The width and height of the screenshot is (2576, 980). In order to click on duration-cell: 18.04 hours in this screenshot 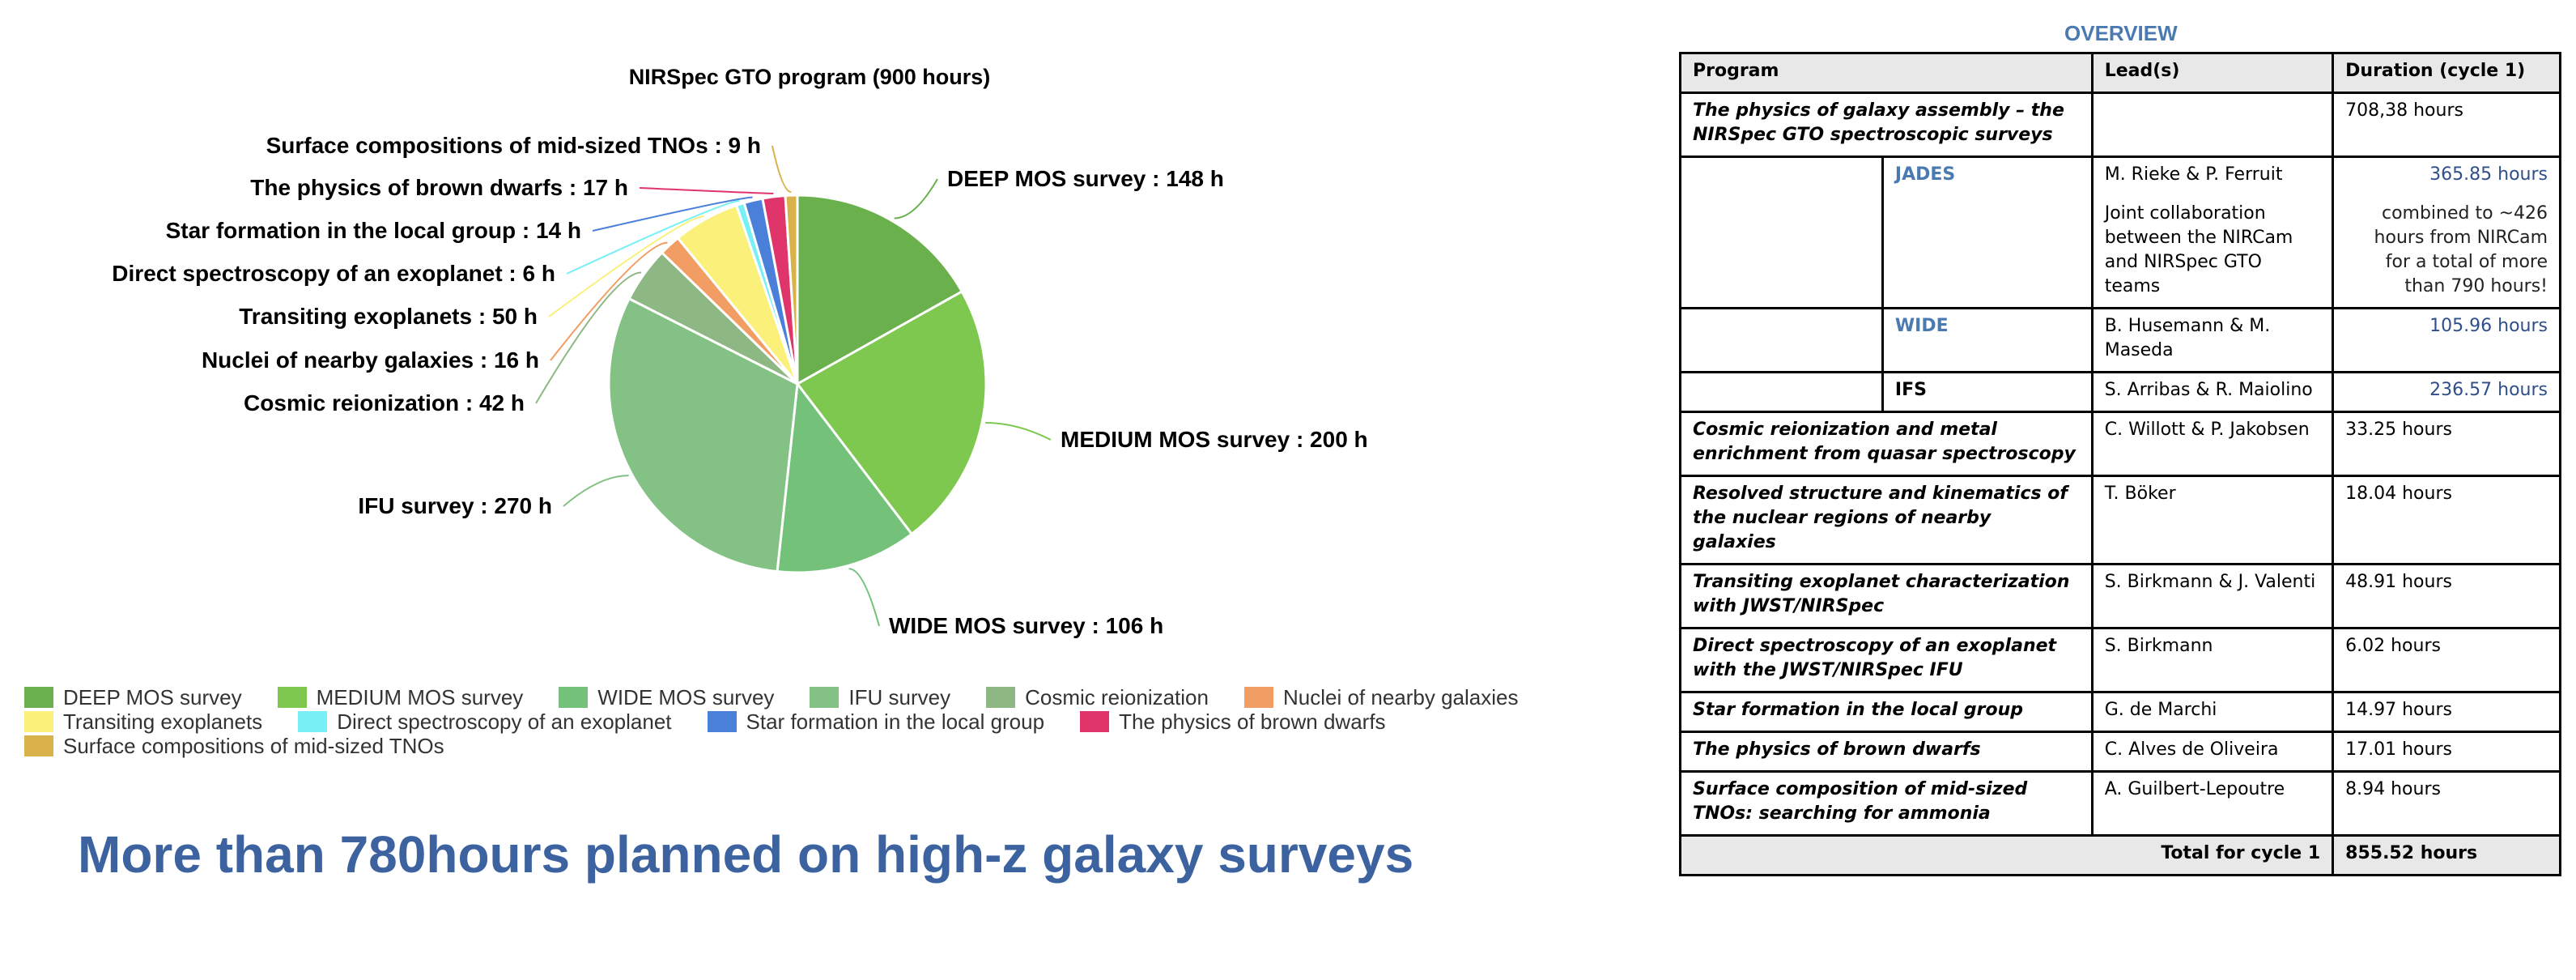, I will do `click(2446, 520)`.